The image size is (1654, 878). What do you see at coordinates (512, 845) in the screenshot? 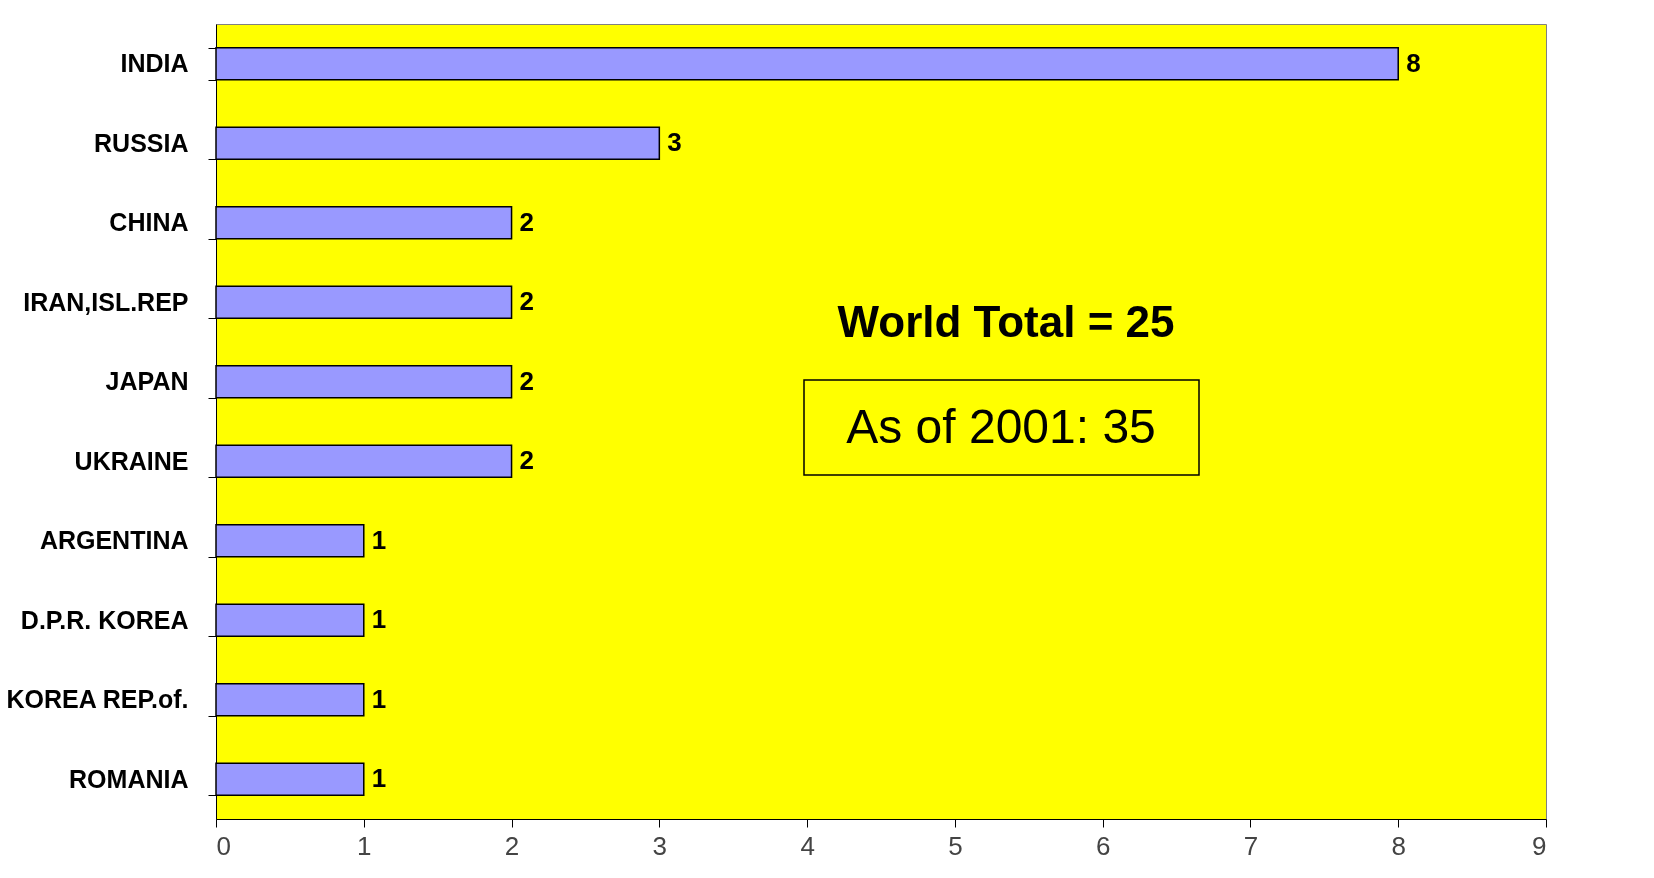
I see `x-tick-label: 2` at bounding box center [512, 845].